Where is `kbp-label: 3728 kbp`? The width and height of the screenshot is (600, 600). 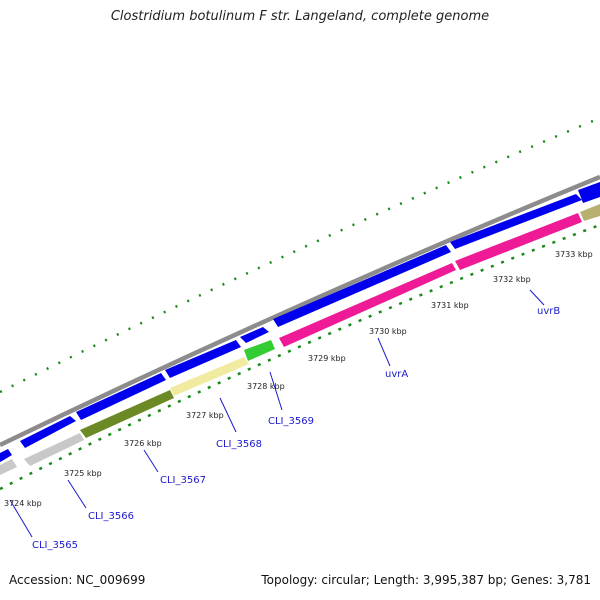
kbp-label: 3728 kbp is located at coordinates (266, 386).